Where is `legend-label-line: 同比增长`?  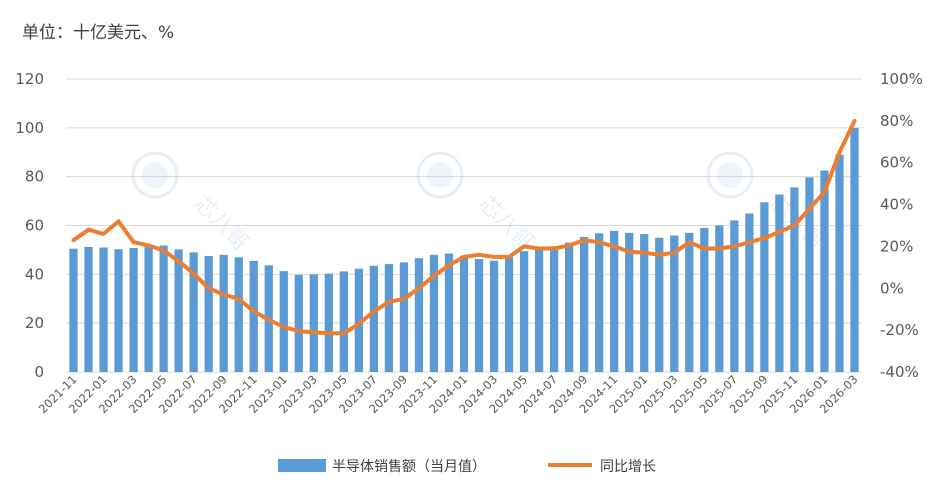 legend-label-line: 同比增长 is located at coordinates (628, 467).